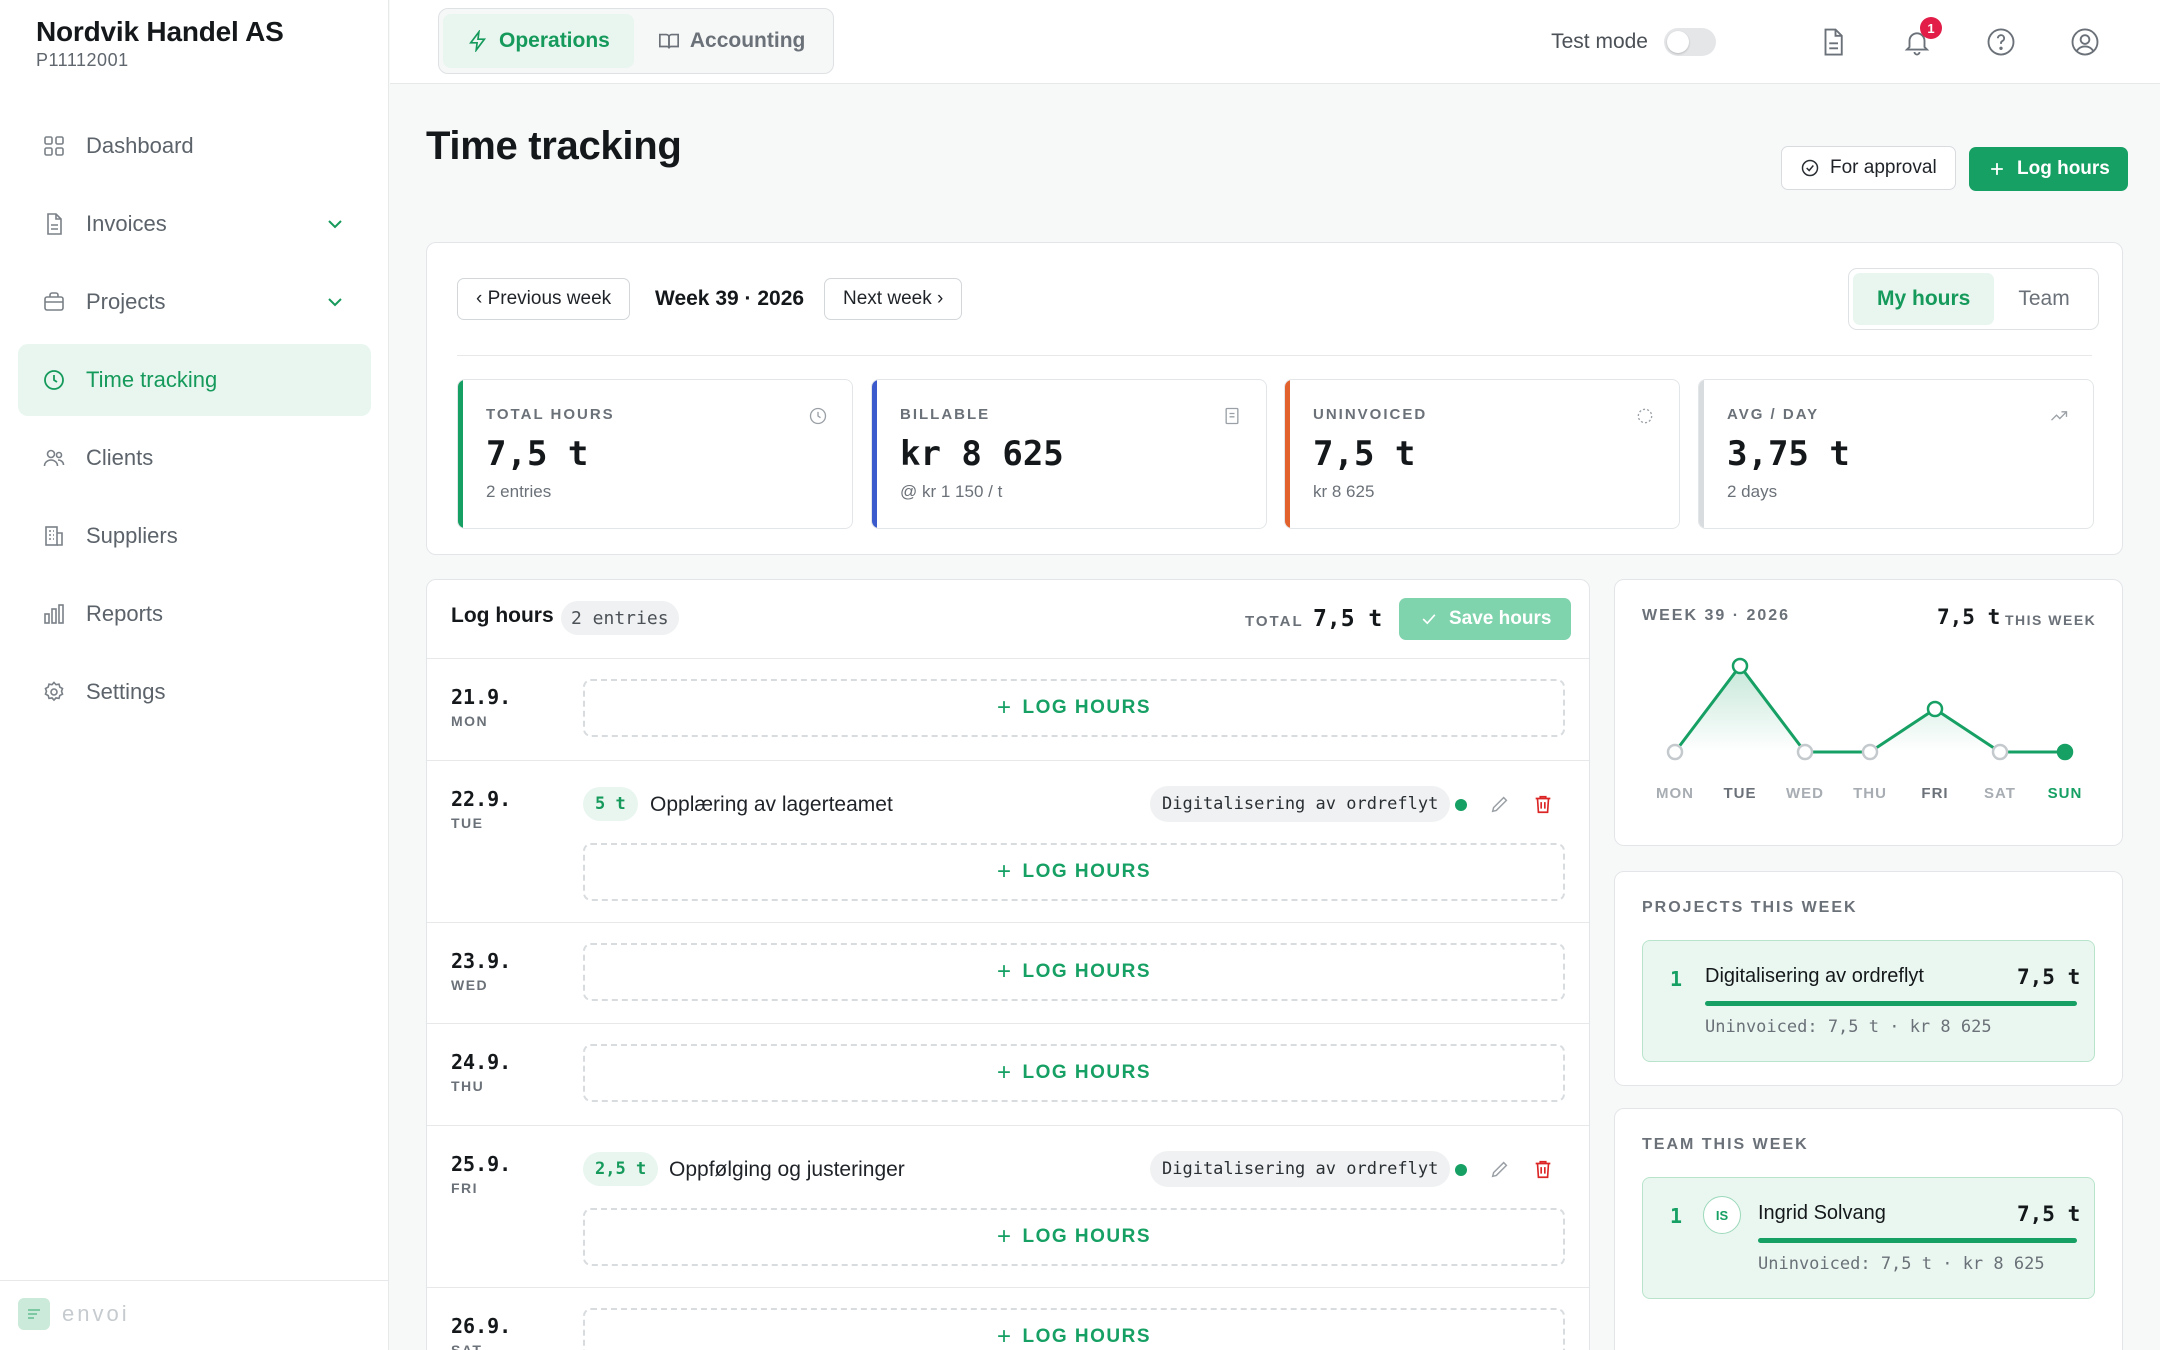  What do you see at coordinates (1500, 618) in the screenshot?
I see `save-hours-label: Save hours` at bounding box center [1500, 618].